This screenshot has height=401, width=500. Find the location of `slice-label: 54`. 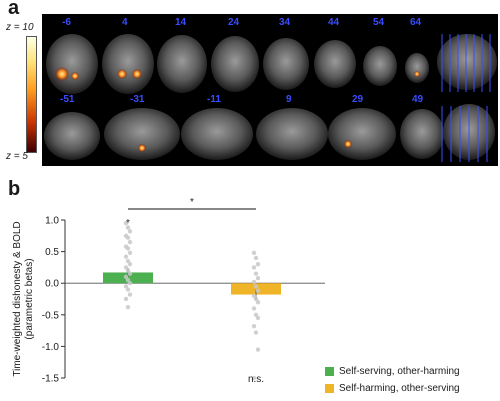

slice-label: 54 is located at coordinates (379, 22).